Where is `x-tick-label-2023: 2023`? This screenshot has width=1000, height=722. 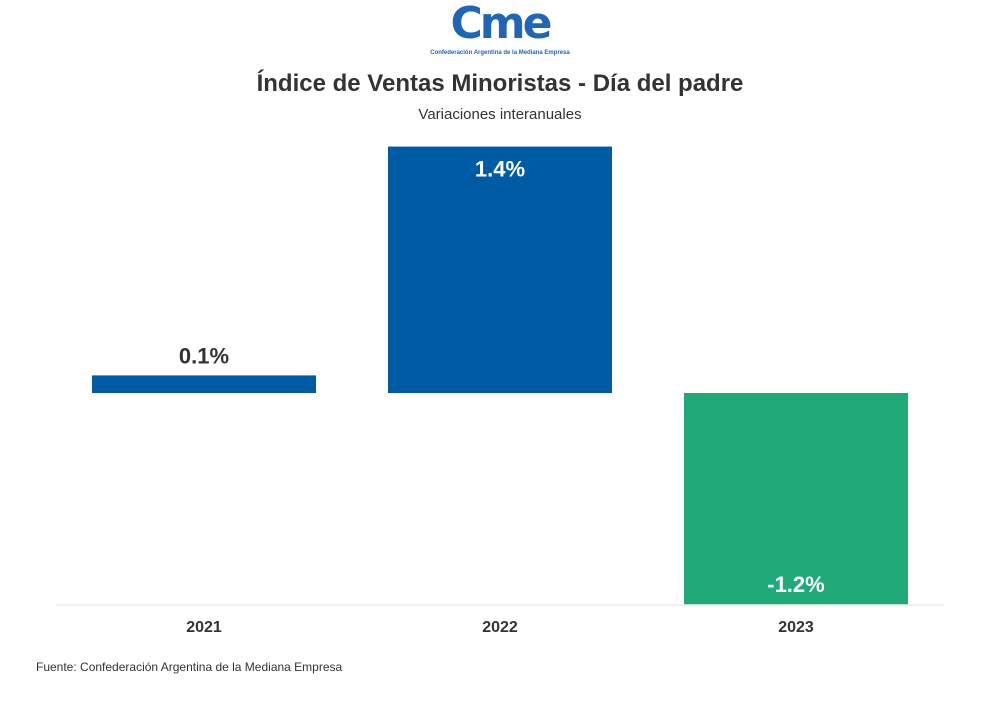
x-tick-label-2023: 2023 is located at coordinates (796, 627).